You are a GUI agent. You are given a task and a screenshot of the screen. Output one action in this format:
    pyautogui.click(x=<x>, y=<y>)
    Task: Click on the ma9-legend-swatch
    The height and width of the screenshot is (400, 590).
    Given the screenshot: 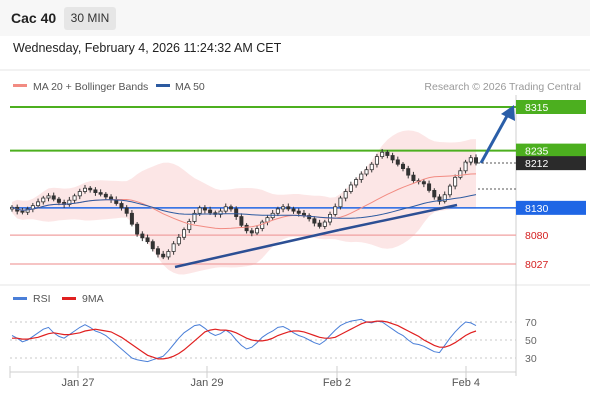 What is the action you would take?
    pyautogui.click(x=69, y=298)
    